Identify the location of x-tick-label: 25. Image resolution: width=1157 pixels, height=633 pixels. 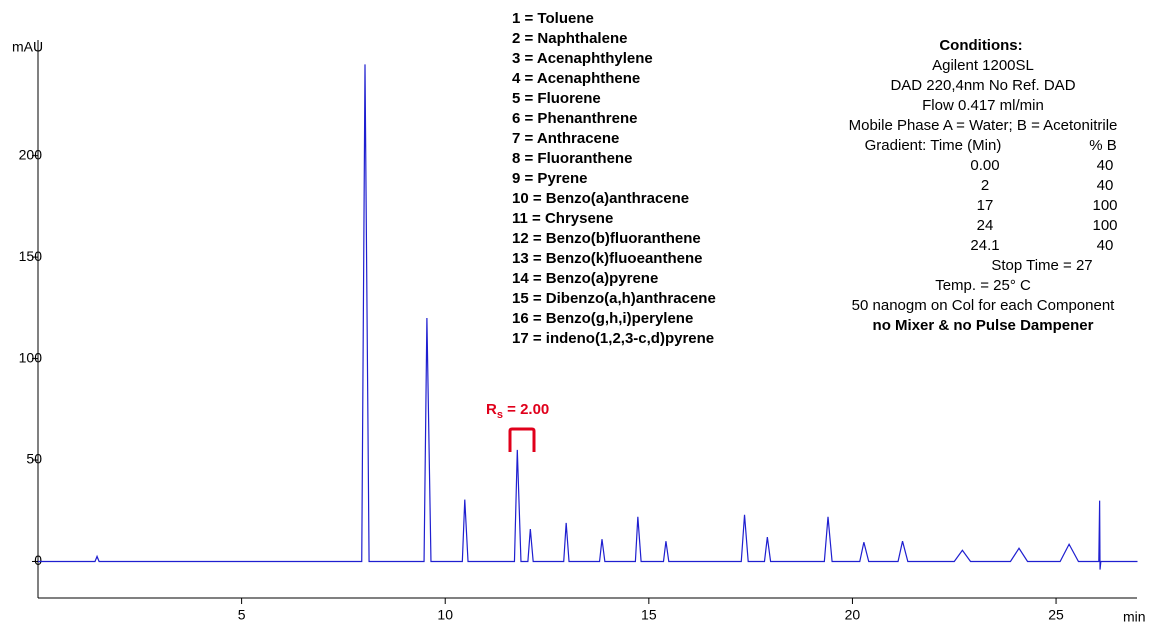
(1056, 615).